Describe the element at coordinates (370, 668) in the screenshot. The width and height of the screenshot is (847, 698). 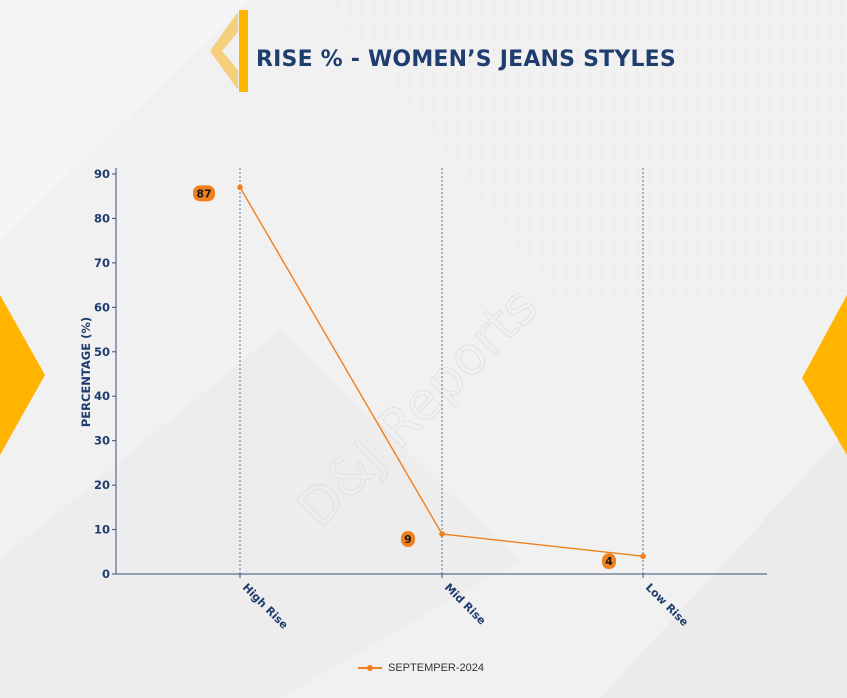
I see `legend-marker-icon` at that location.